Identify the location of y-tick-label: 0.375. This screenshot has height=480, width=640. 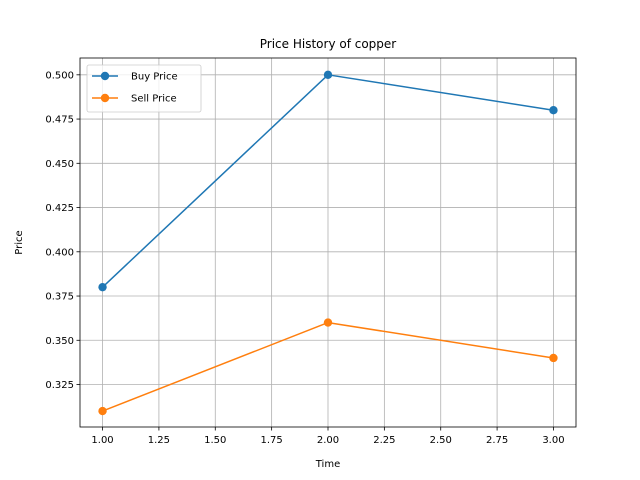
(59, 297).